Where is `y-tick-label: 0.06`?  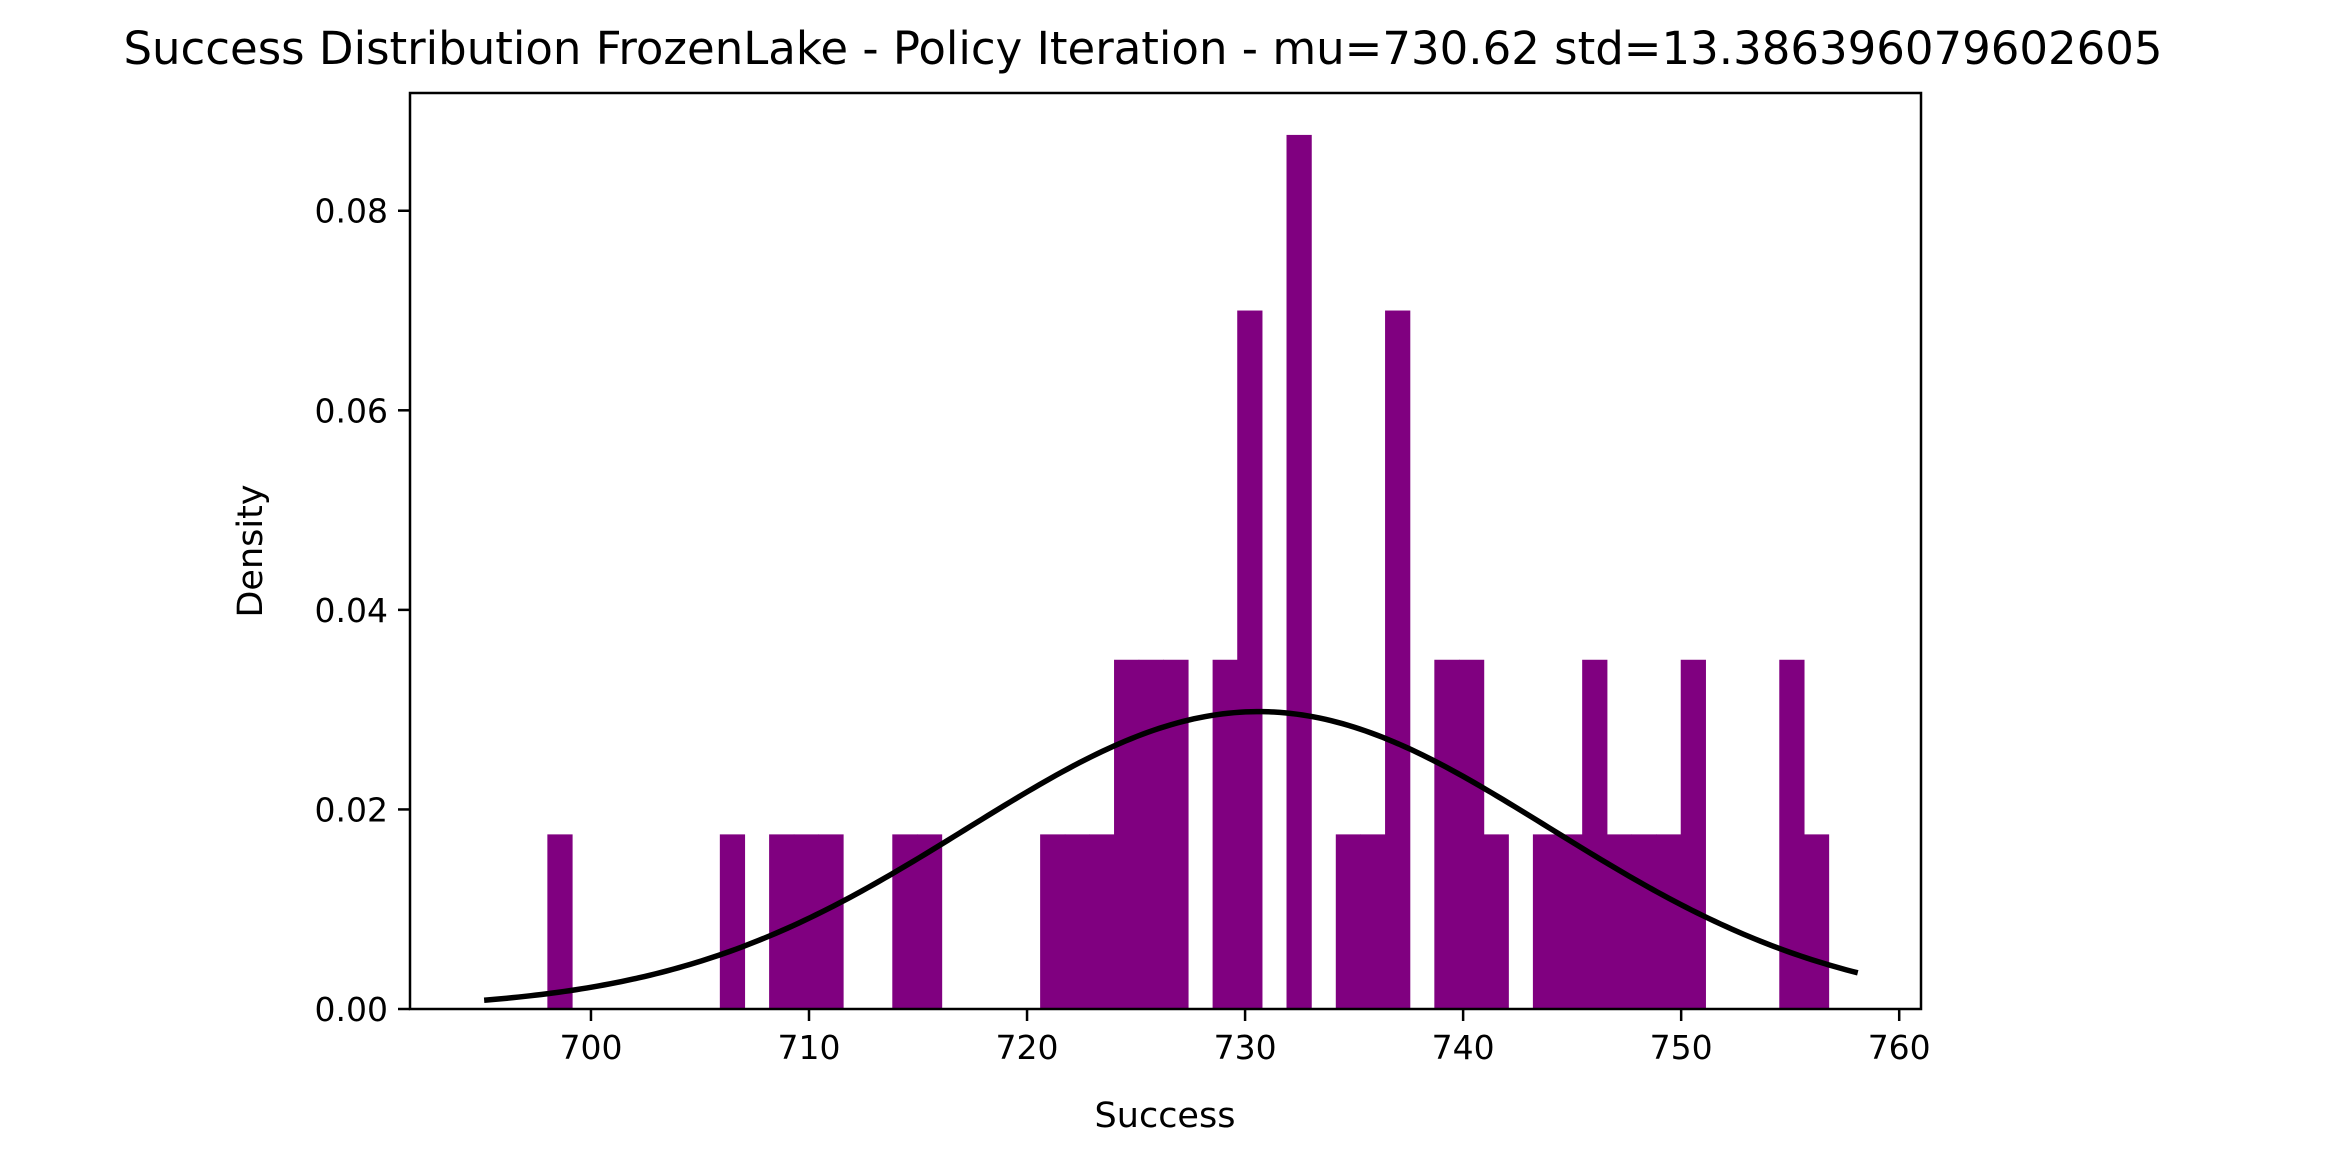 y-tick-label: 0.06 is located at coordinates (351, 410).